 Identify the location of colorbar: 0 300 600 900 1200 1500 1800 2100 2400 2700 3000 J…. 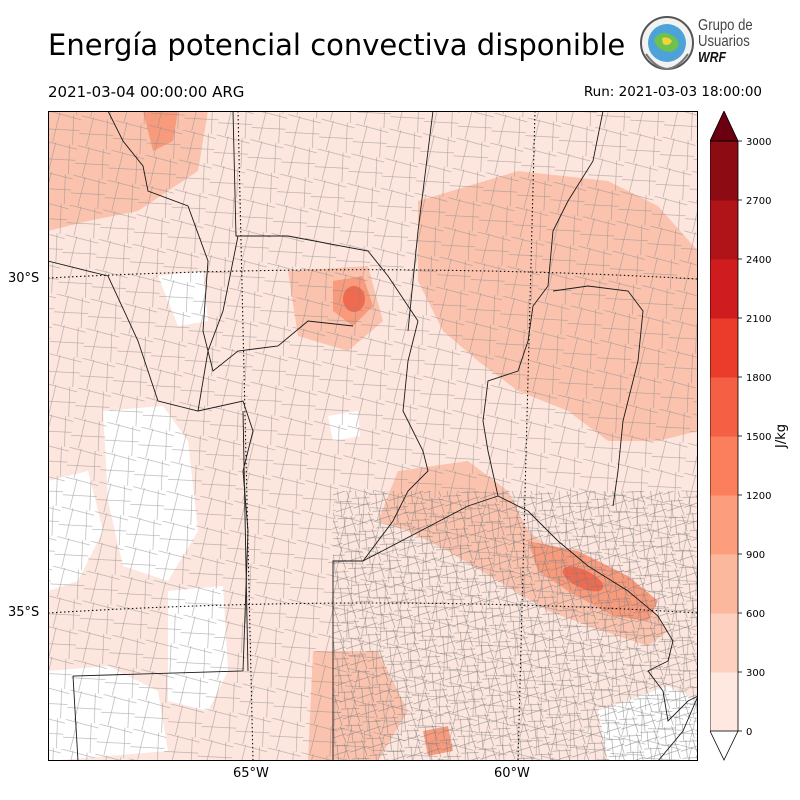
(749, 436).